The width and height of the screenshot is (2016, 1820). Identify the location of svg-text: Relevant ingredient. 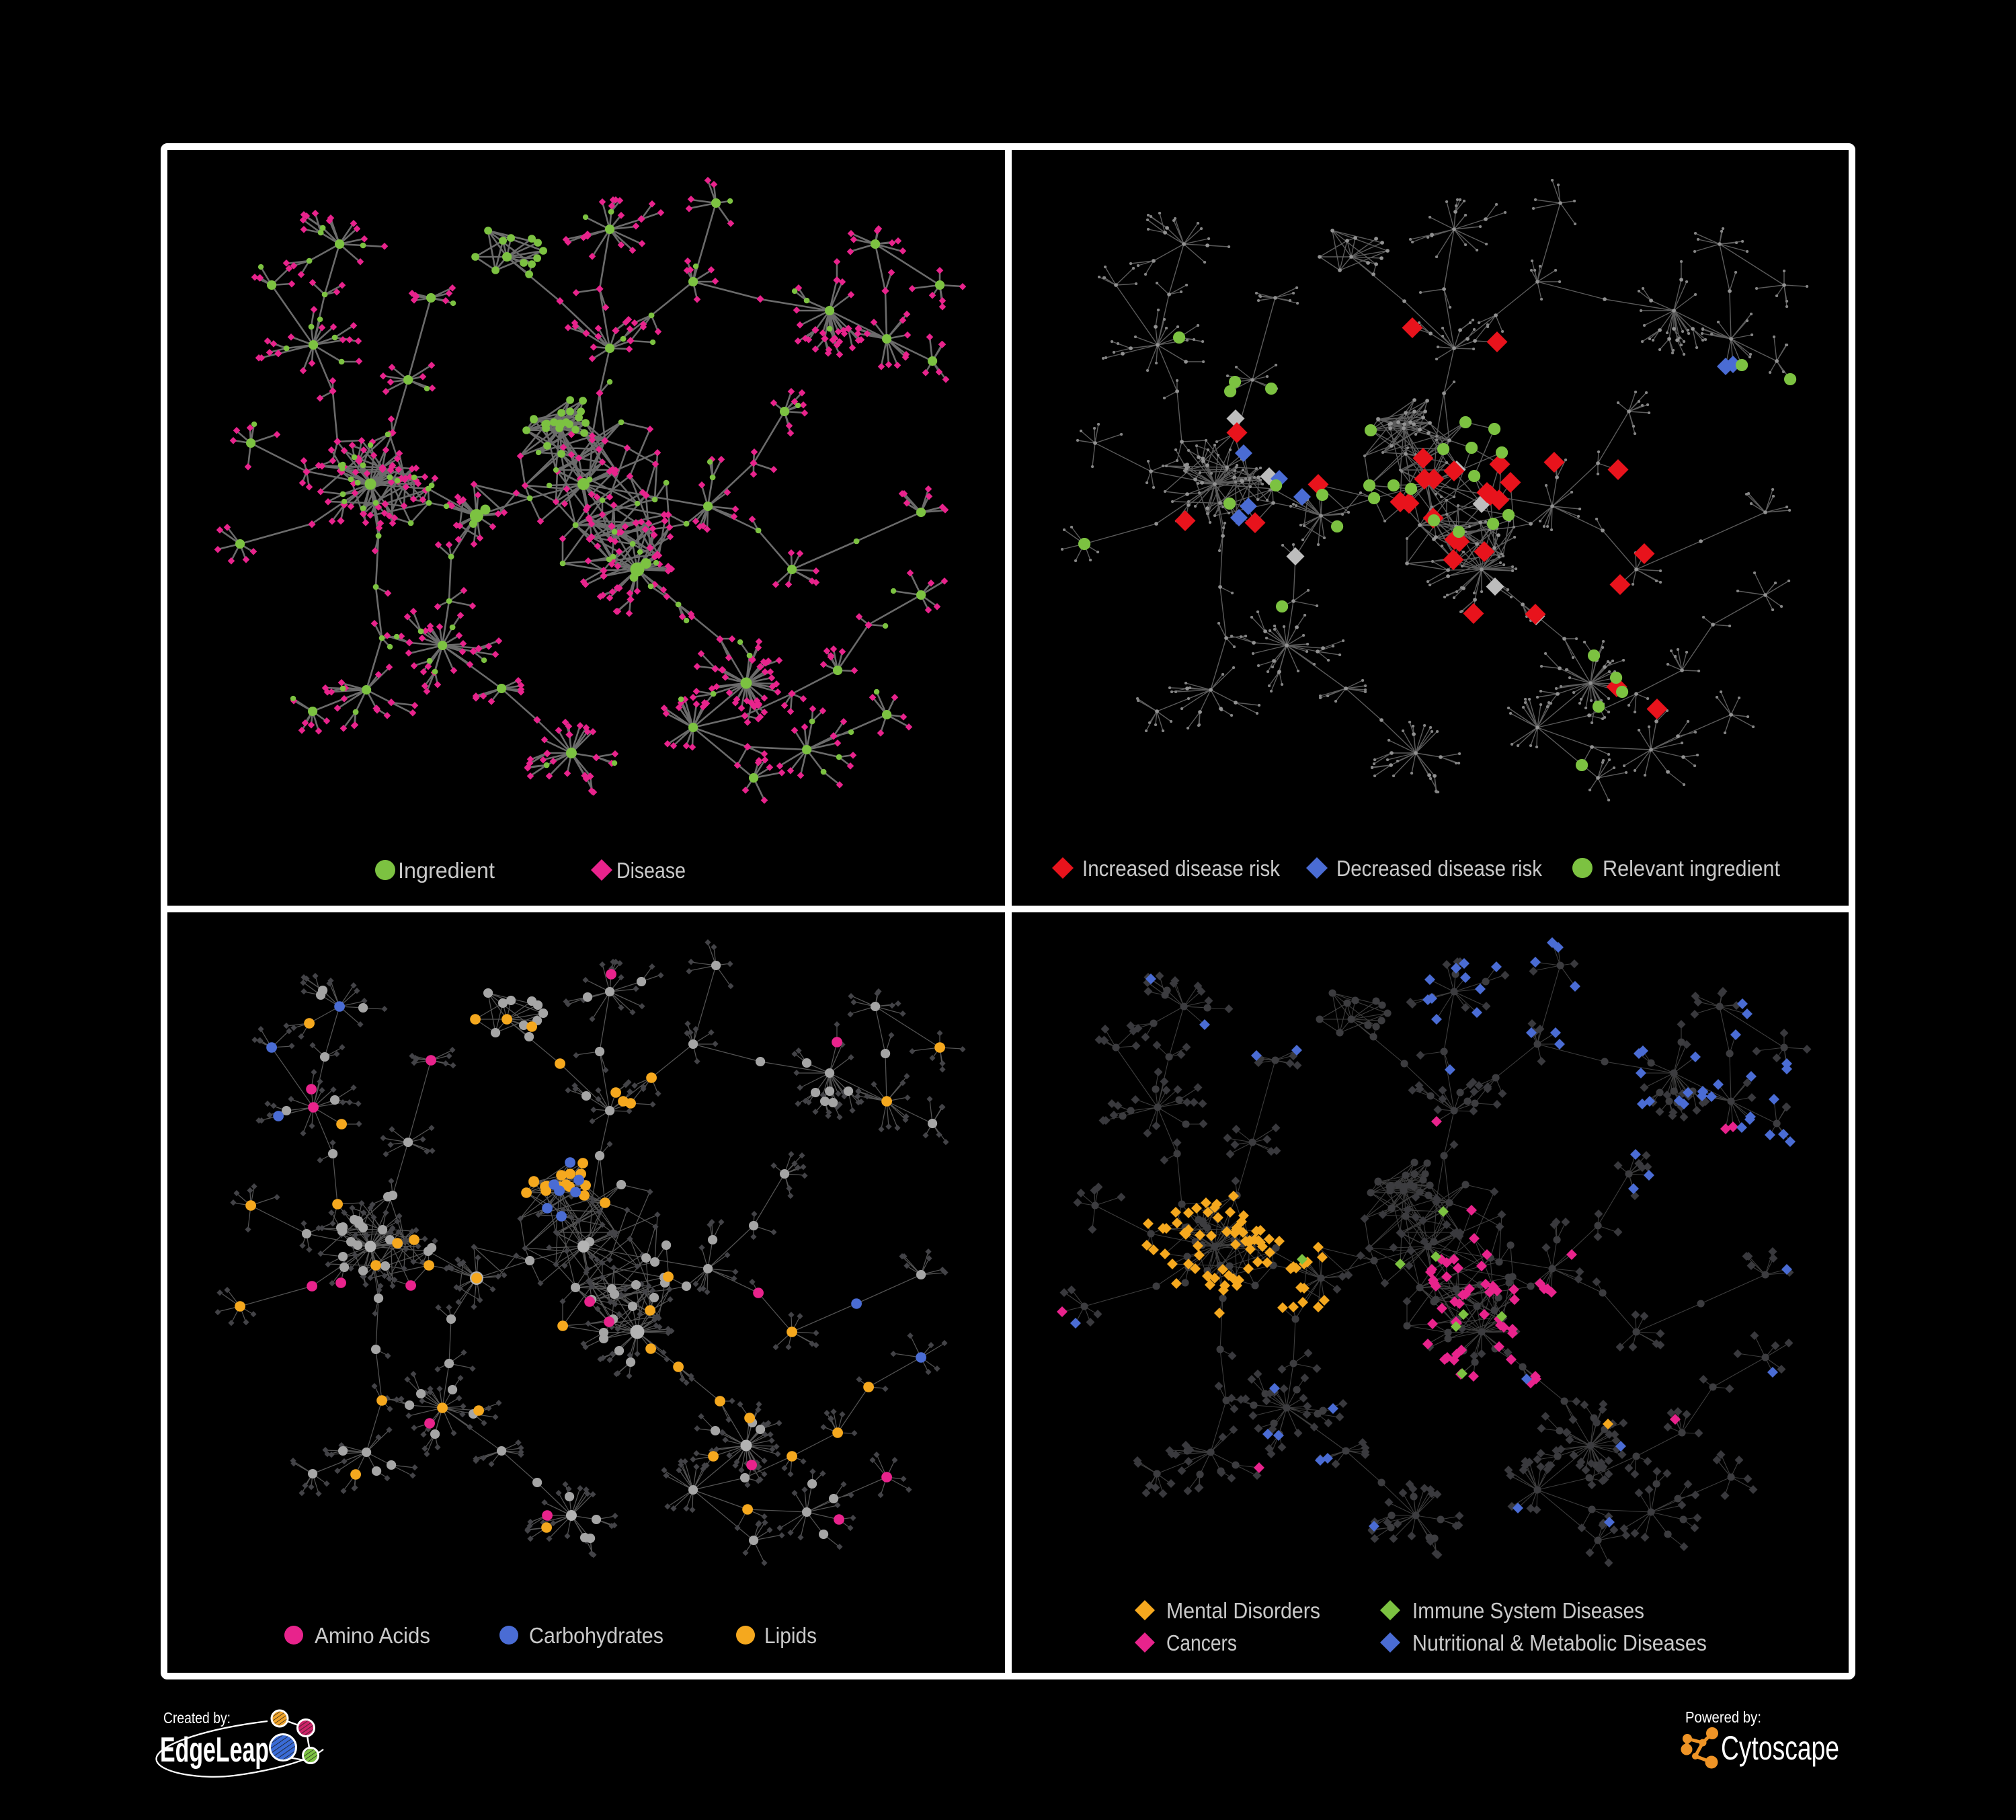
(1691, 868).